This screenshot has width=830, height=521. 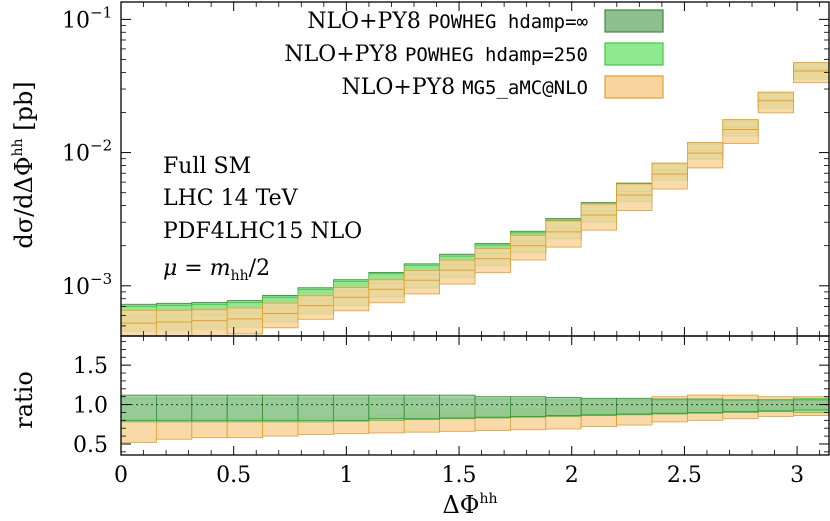 I want to click on legend-name-1: NLO+PY8, so click(x=341, y=54).